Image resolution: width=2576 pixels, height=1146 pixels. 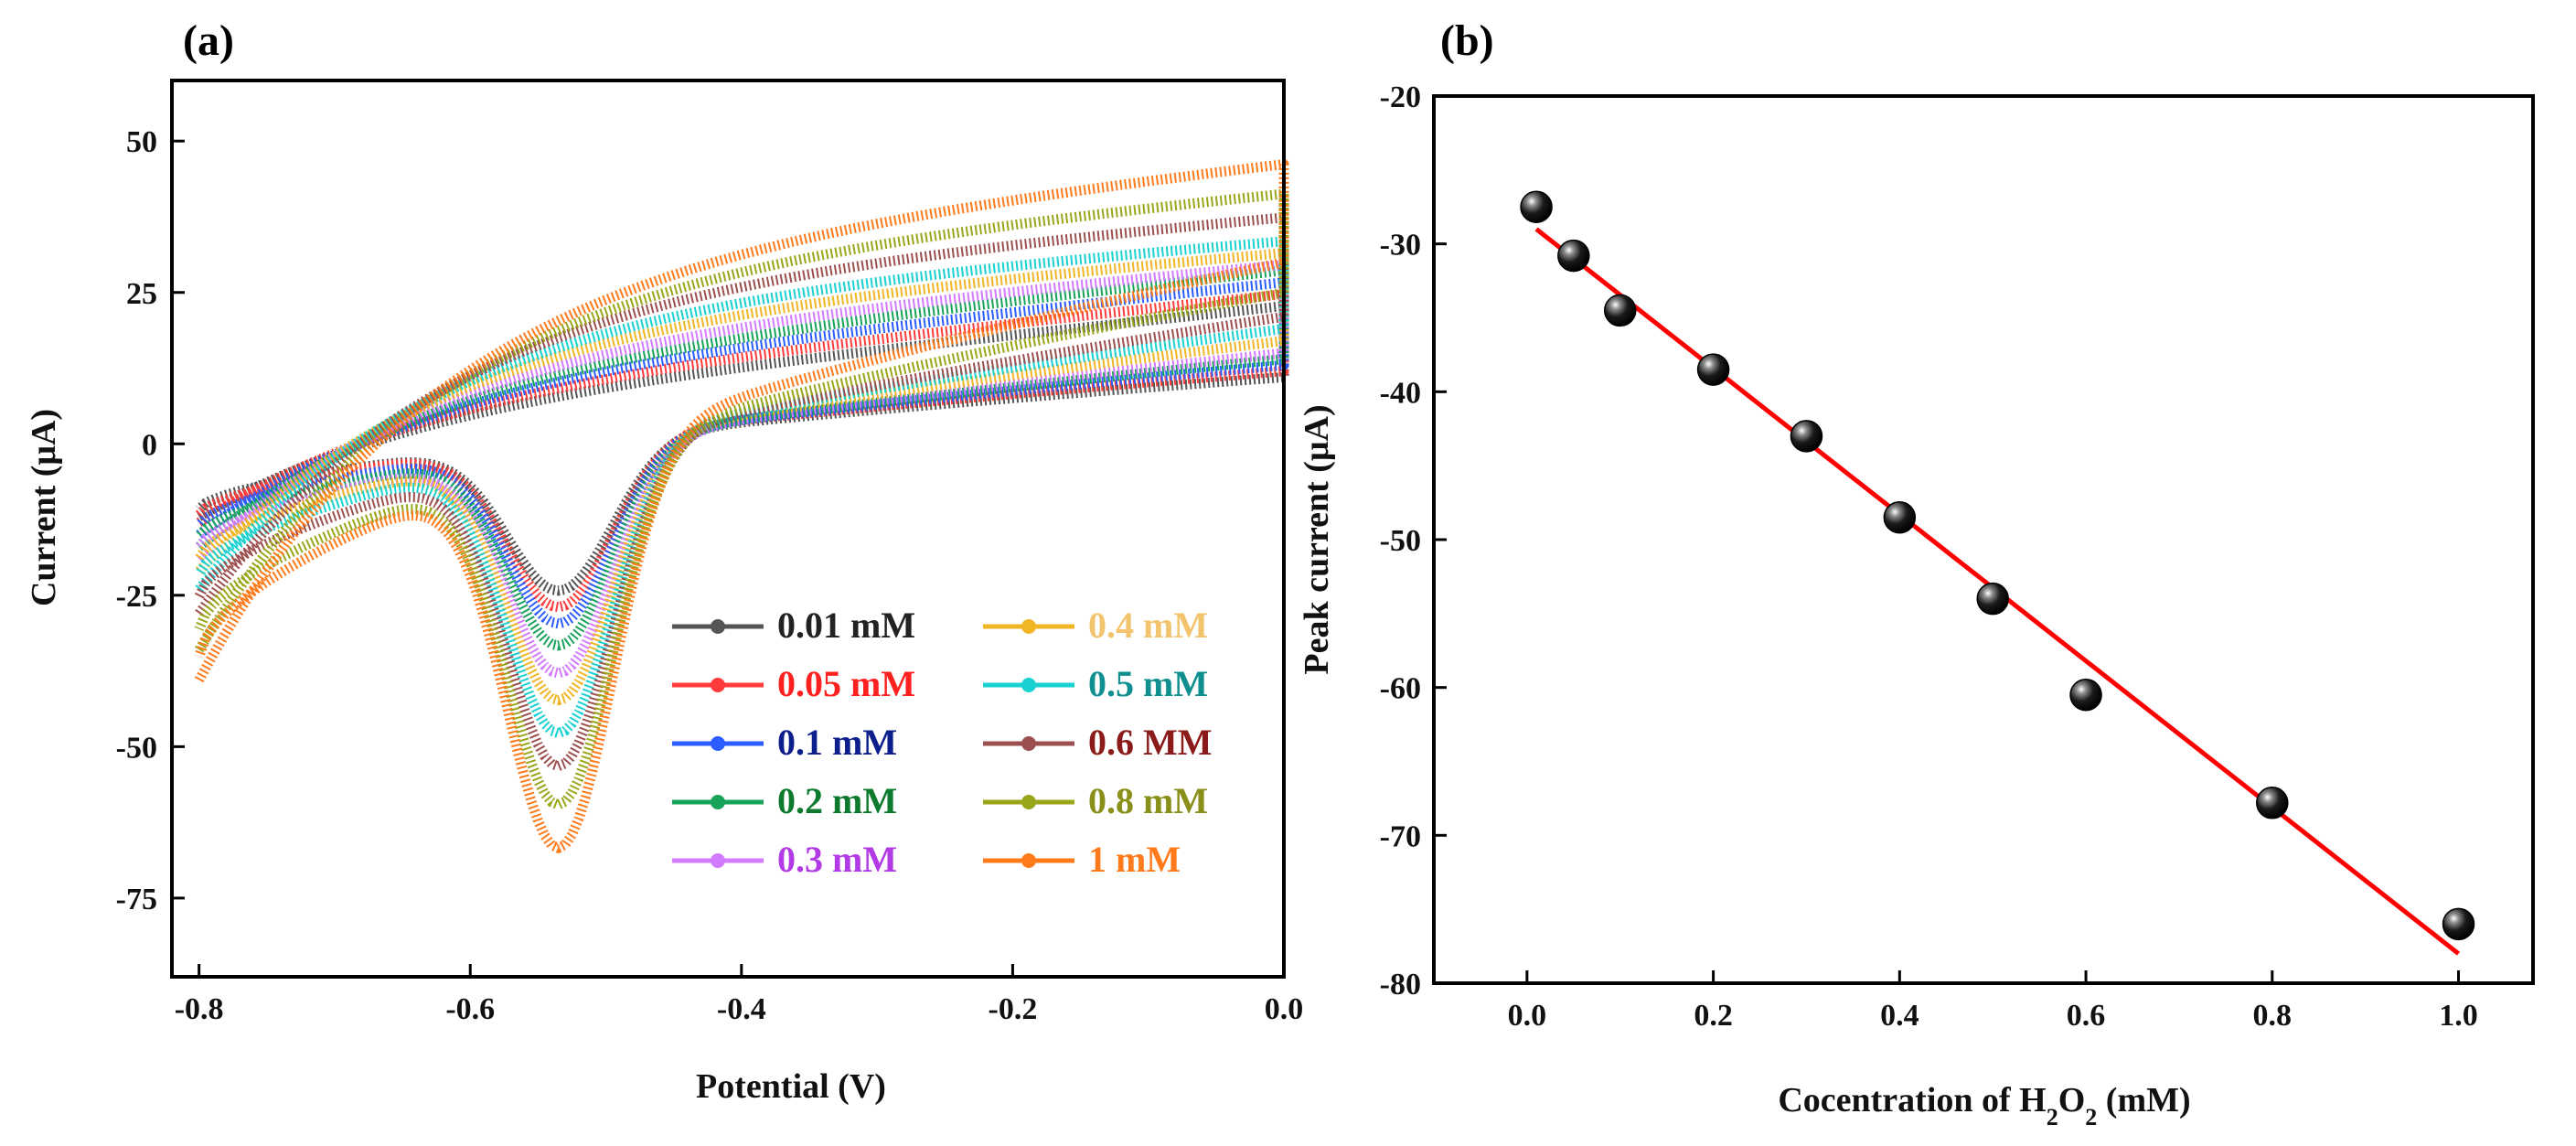 I want to click on x-tick-label: -0.8, so click(x=199, y=1009).